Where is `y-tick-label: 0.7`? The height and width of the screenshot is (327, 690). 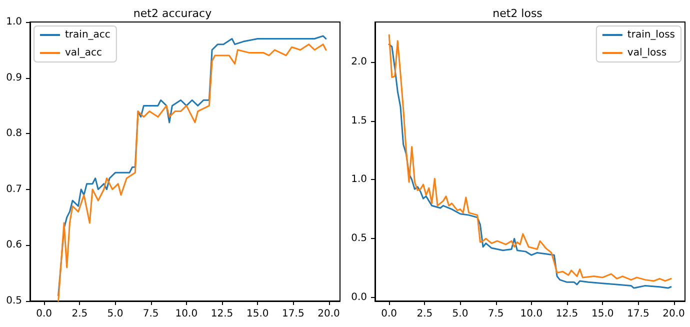
y-tick-label: 0.7 is located at coordinates (14, 189).